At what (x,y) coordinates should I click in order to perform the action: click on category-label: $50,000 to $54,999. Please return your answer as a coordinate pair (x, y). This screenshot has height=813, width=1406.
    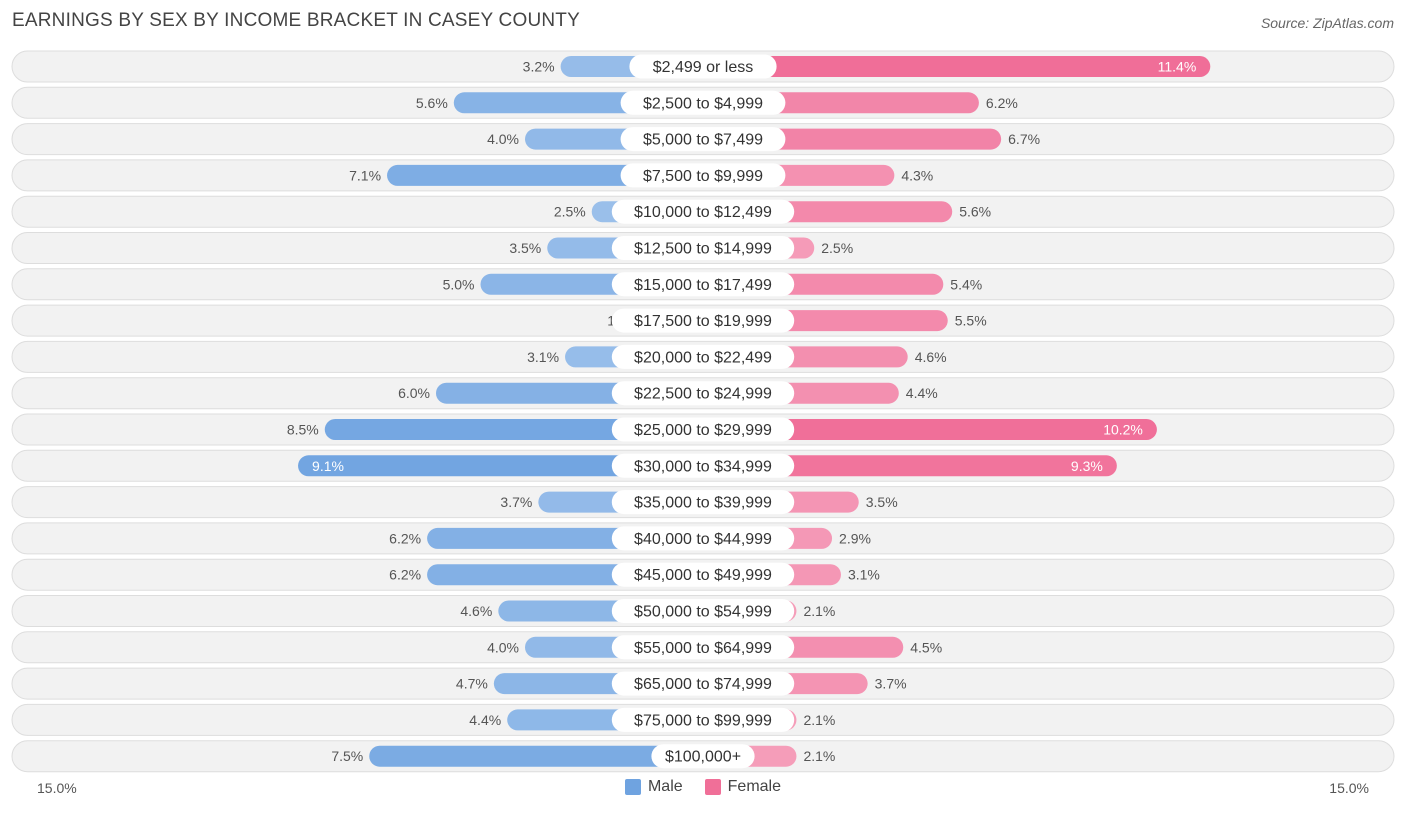
    Looking at the image, I should click on (703, 612).